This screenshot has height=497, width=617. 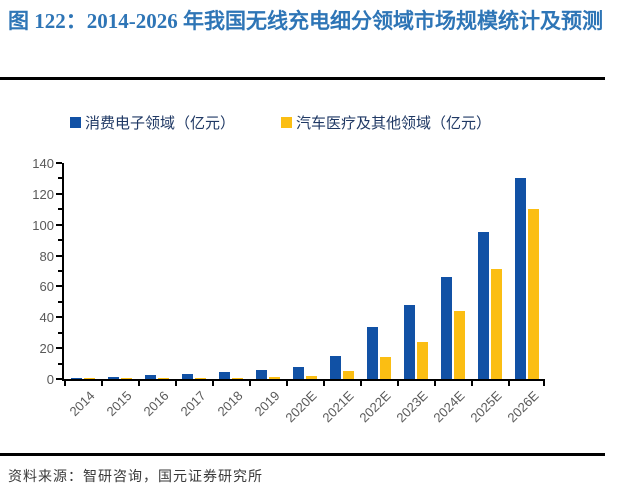 What do you see at coordinates (46, 318) in the screenshot?
I see `y-axis-label: 40` at bounding box center [46, 318].